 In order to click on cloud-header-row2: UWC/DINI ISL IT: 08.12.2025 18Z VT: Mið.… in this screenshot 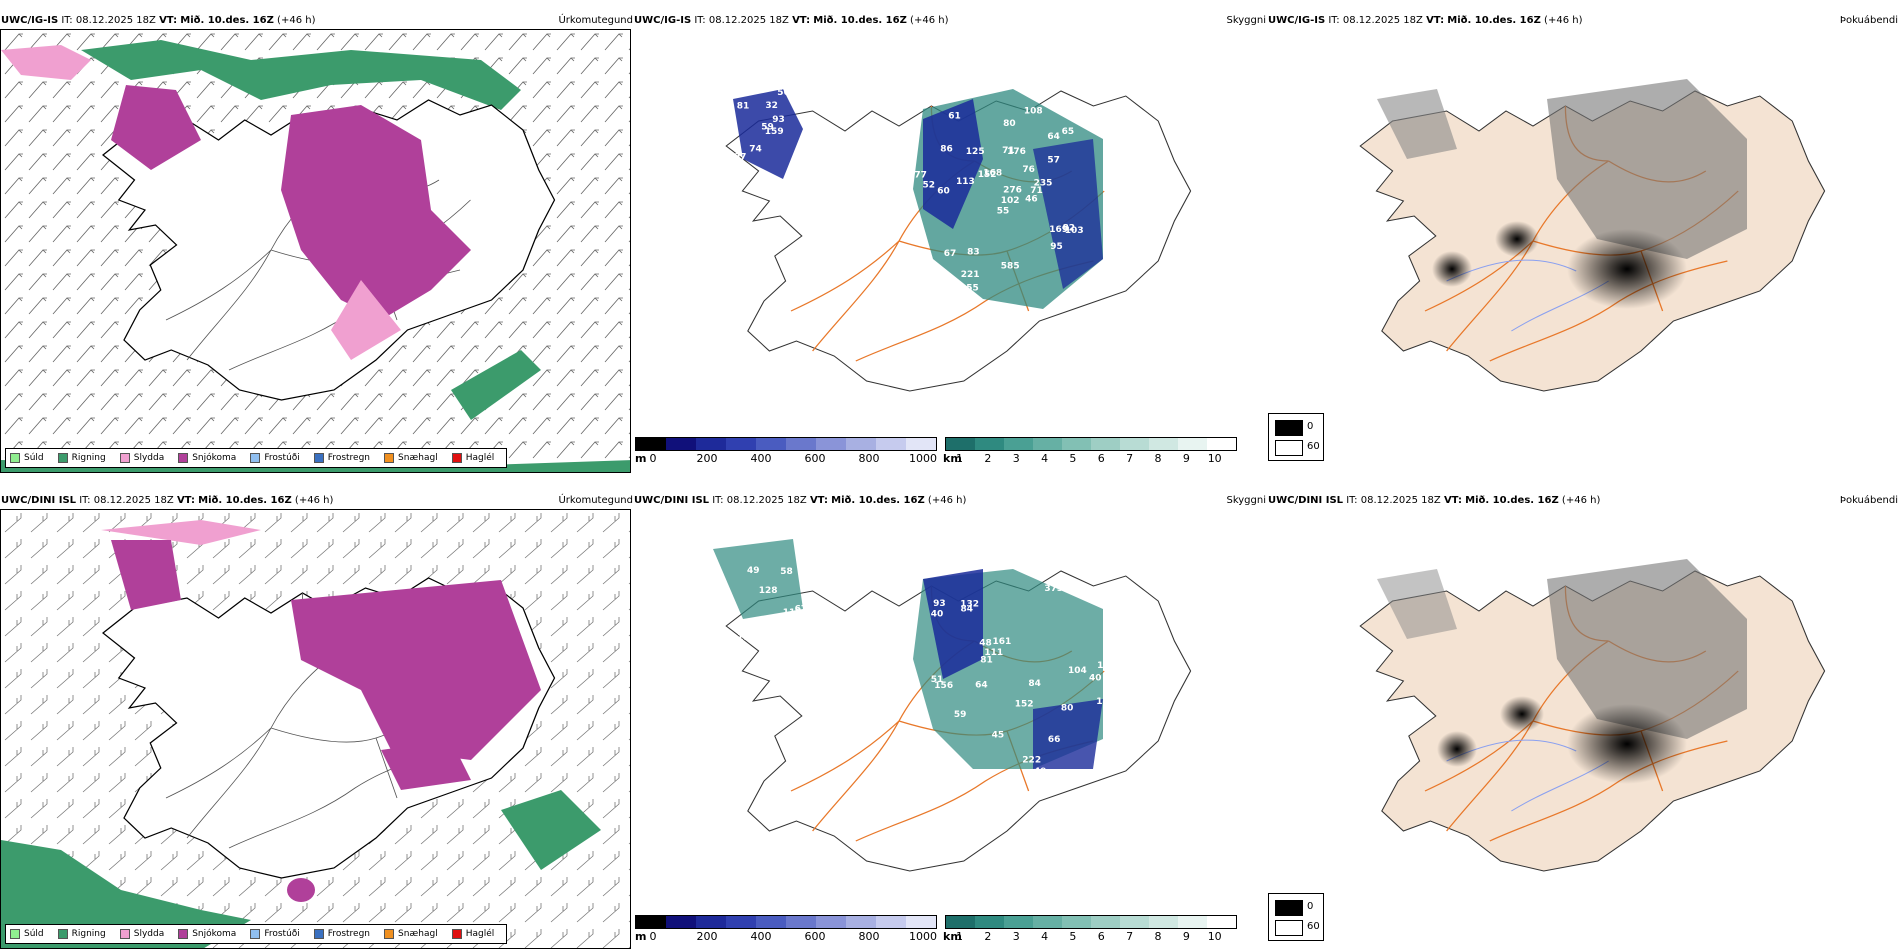, I will do `click(950, 501)`.